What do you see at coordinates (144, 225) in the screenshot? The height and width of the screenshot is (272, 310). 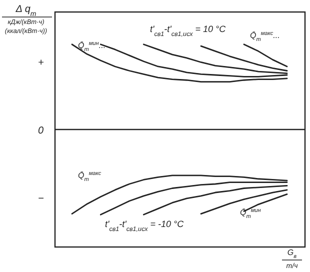 I see `text: t'$_{св1}$-t'$_{св1,исх}$ = -10 °C` at bounding box center [144, 225].